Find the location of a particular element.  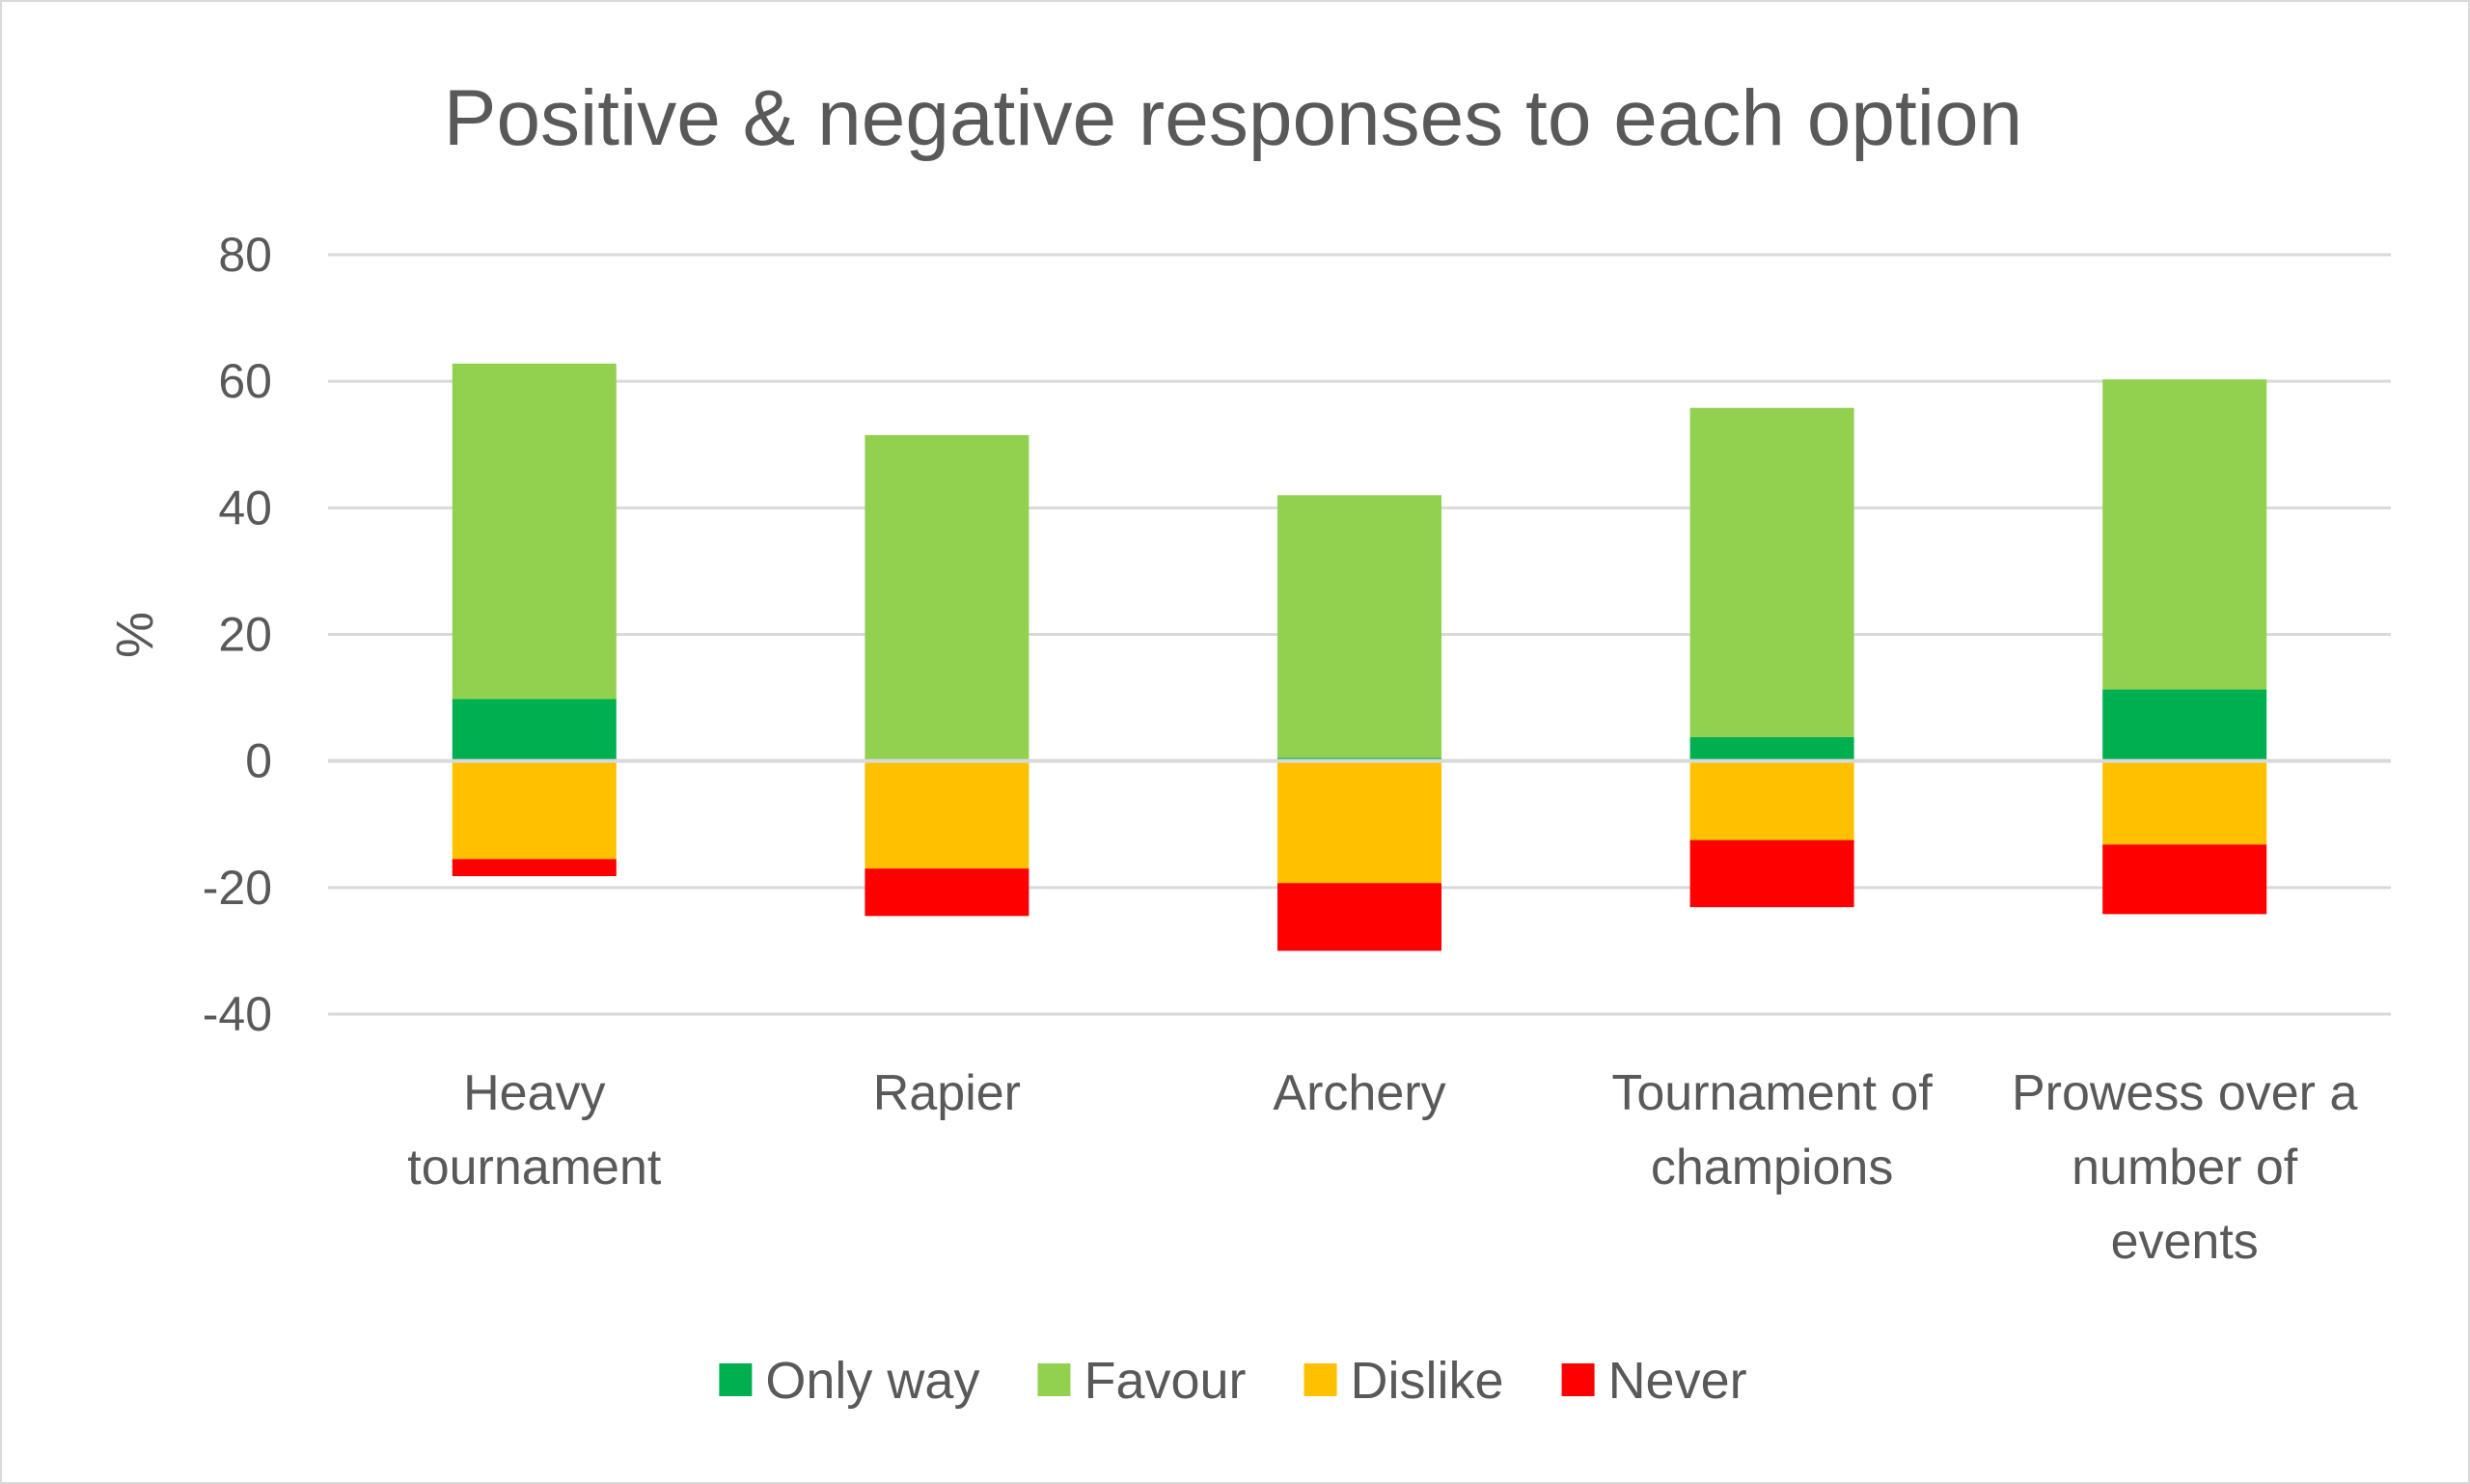

x-category-label: Prowess over a number of events is located at coordinates (2184, 1167).